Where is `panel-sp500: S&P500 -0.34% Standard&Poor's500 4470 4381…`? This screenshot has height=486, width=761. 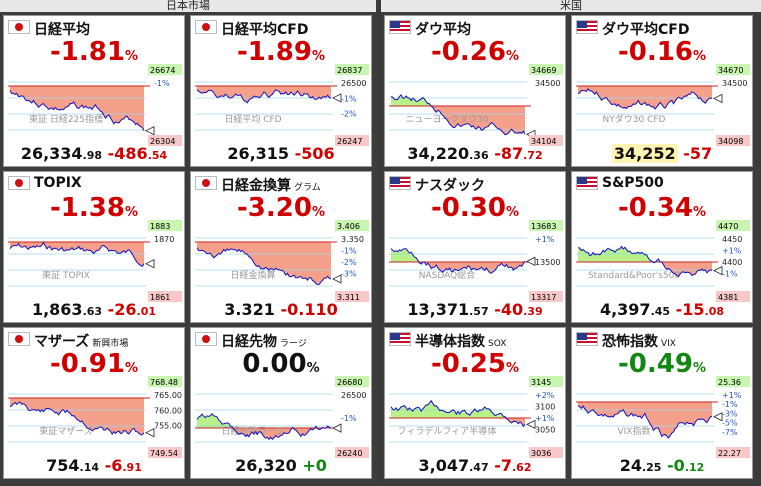
panel-sp500: S&P500 -0.34% Standard&Poor's500 4470 4381… is located at coordinates (662, 247).